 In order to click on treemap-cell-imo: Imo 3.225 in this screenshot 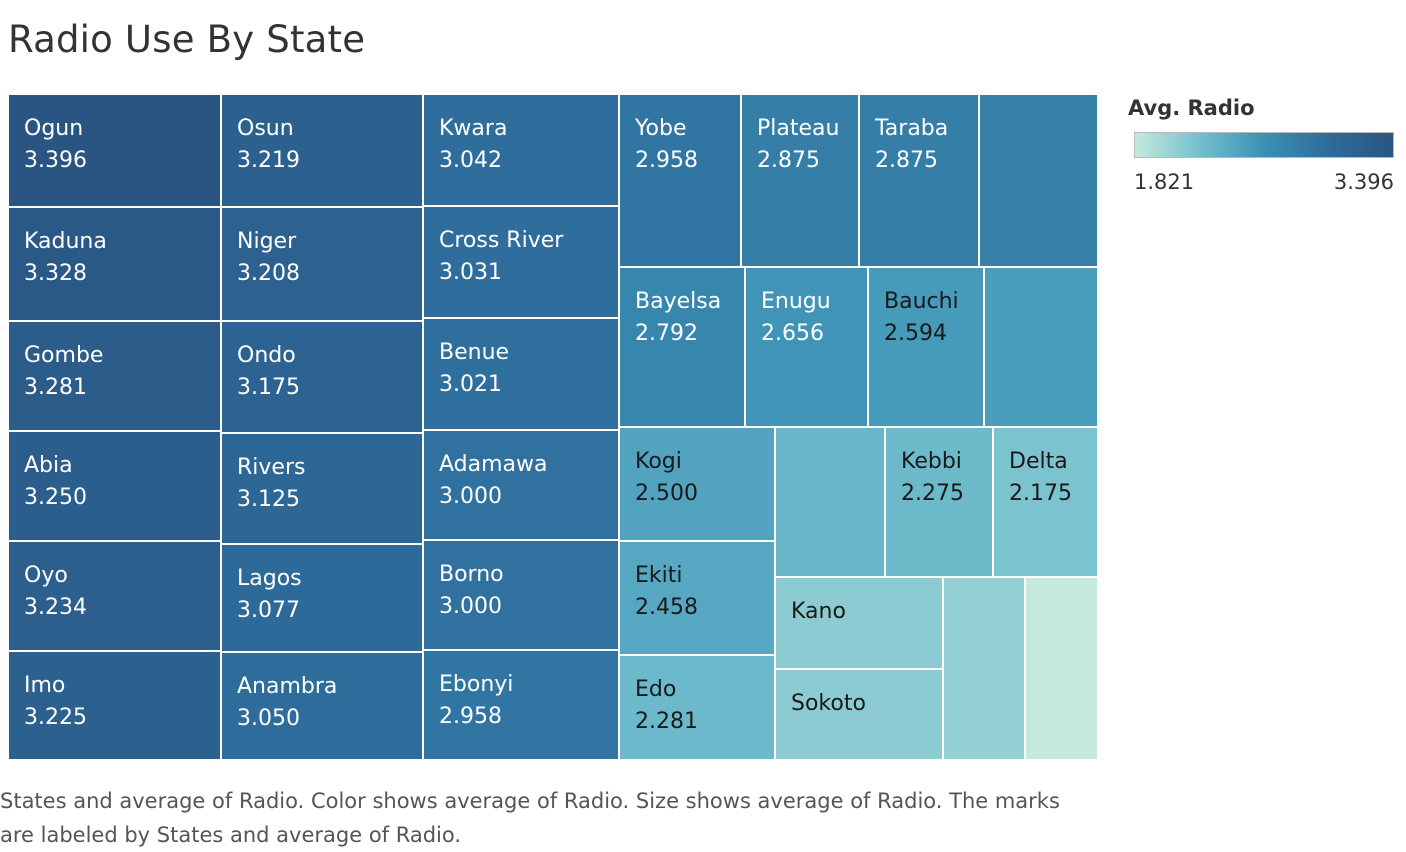, I will do `click(115, 705)`.